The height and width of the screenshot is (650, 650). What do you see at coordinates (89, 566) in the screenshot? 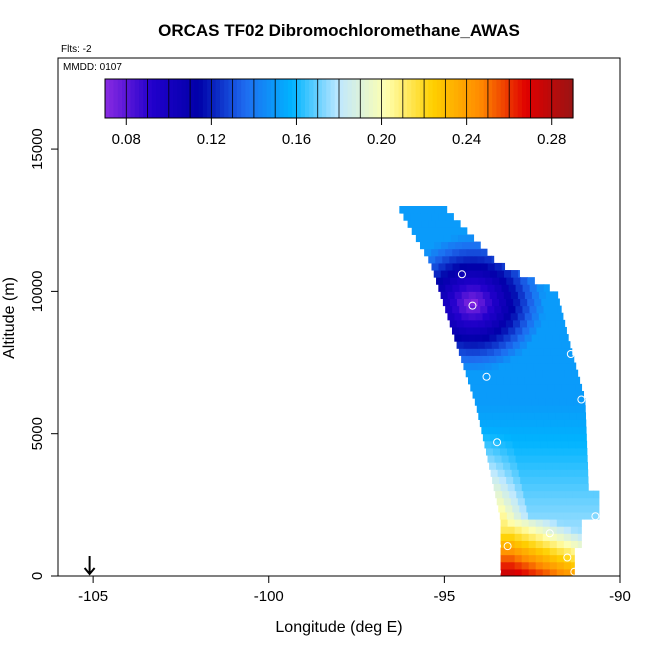
I see `home-arrow` at bounding box center [89, 566].